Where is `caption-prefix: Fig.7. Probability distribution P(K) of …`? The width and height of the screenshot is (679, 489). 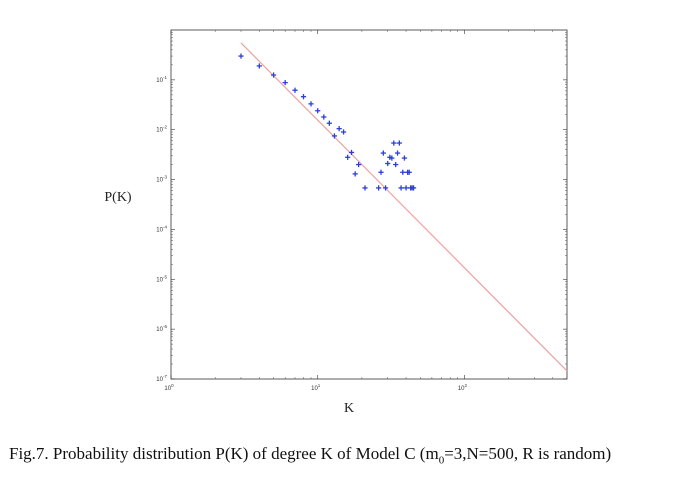 caption-prefix: Fig.7. Probability distribution P(K) of … is located at coordinates (224, 453).